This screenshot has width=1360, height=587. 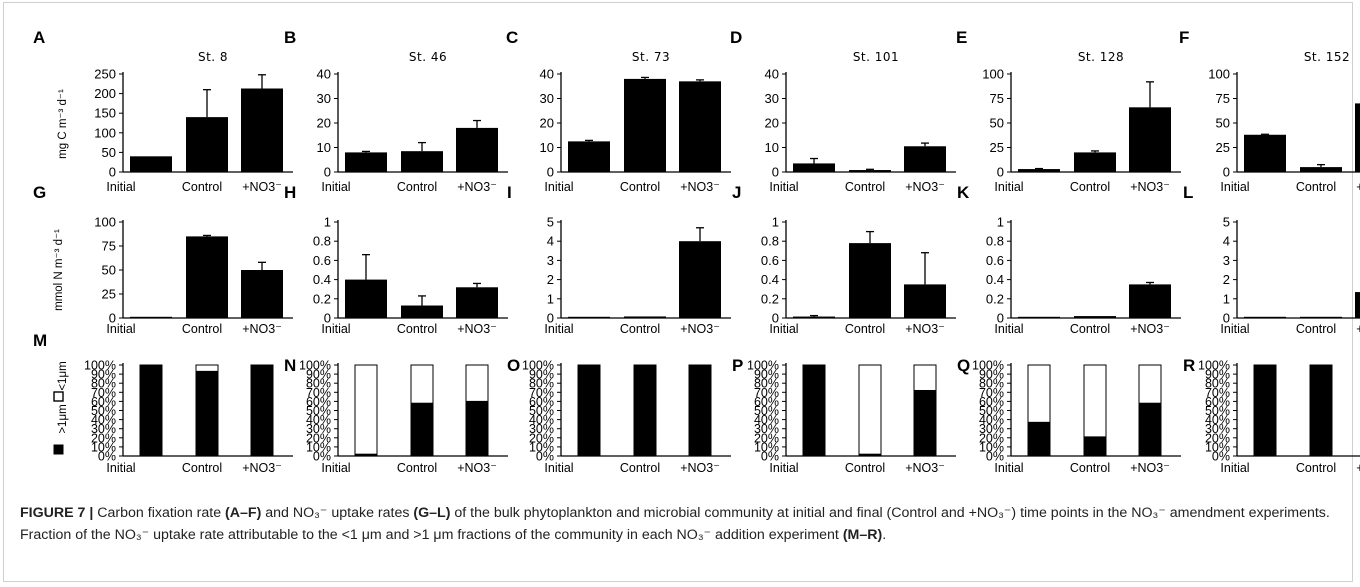 What do you see at coordinates (58, 449) in the screenshot?
I see `legend-swatch-gt1um` at bounding box center [58, 449].